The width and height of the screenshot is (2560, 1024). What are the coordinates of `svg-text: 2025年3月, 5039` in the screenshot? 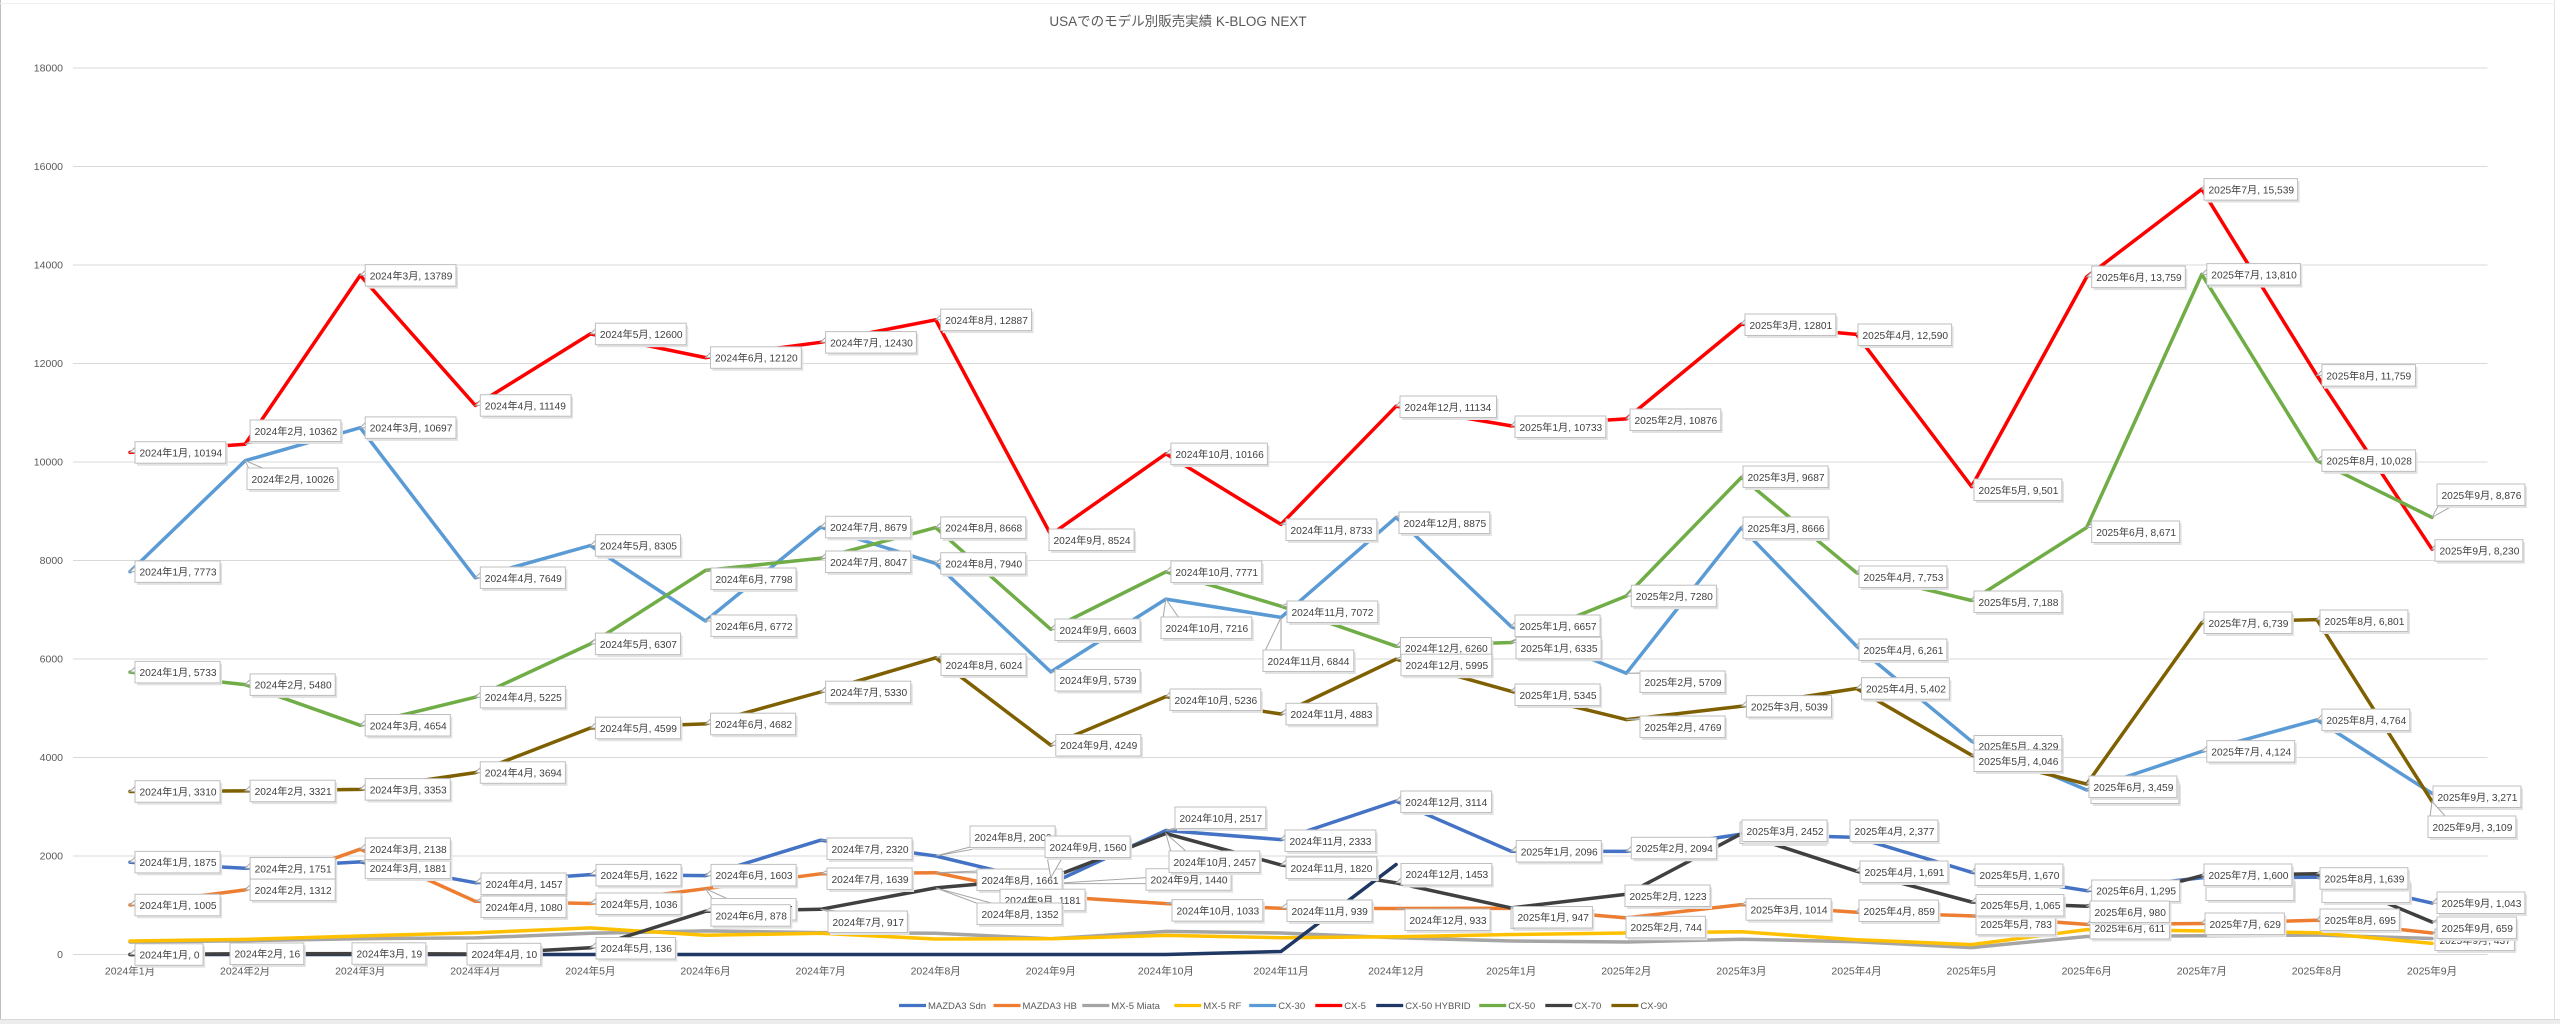 It's located at (1789, 706).